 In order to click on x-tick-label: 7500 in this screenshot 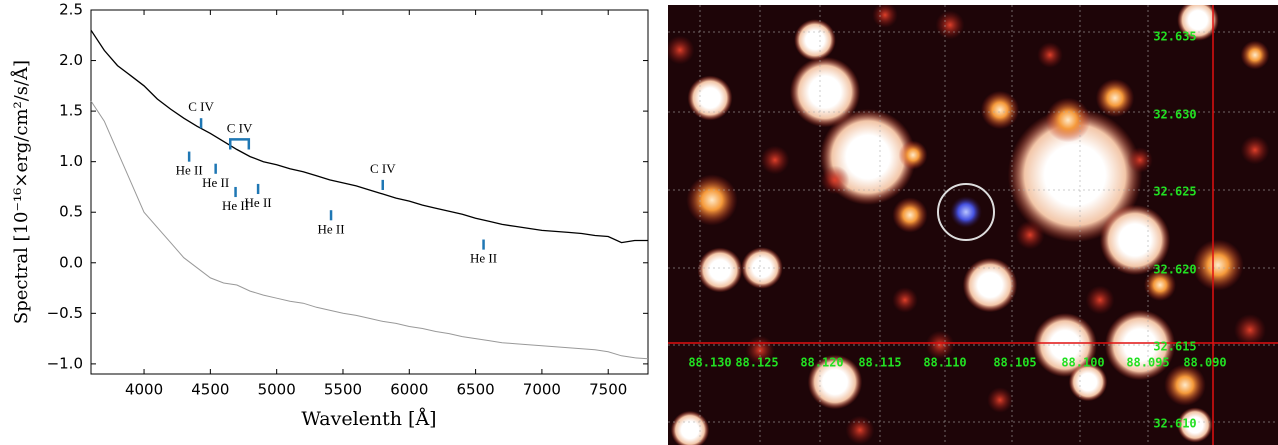, I will do `click(608, 390)`.